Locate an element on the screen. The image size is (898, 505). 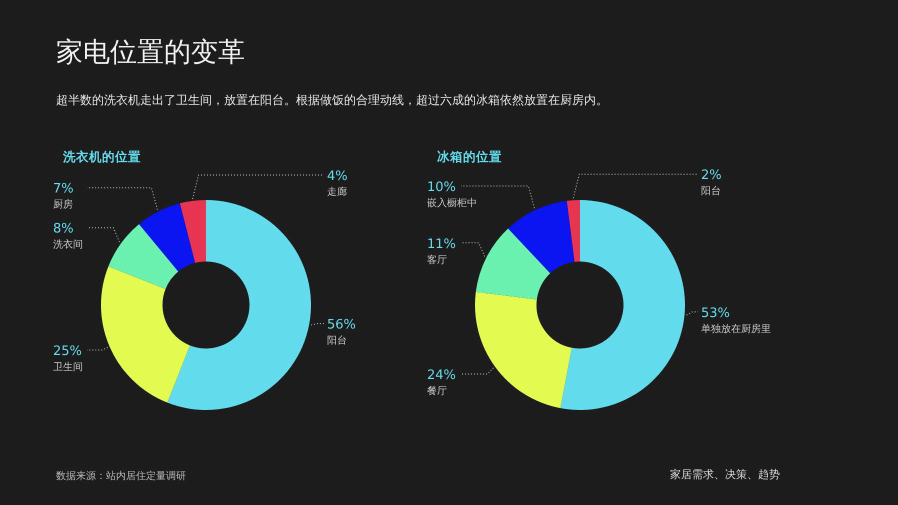
data-label: 4% is located at coordinates (337, 176).